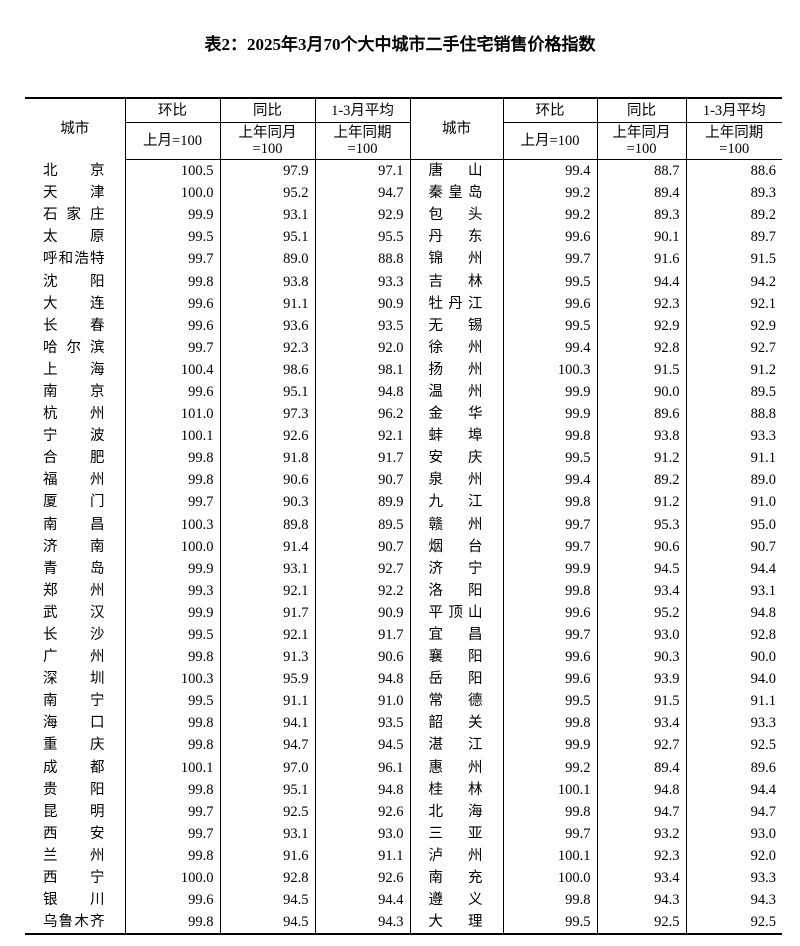  Describe the element at coordinates (456, 325) in the screenshot. I see `city-name: 无锡` at that location.